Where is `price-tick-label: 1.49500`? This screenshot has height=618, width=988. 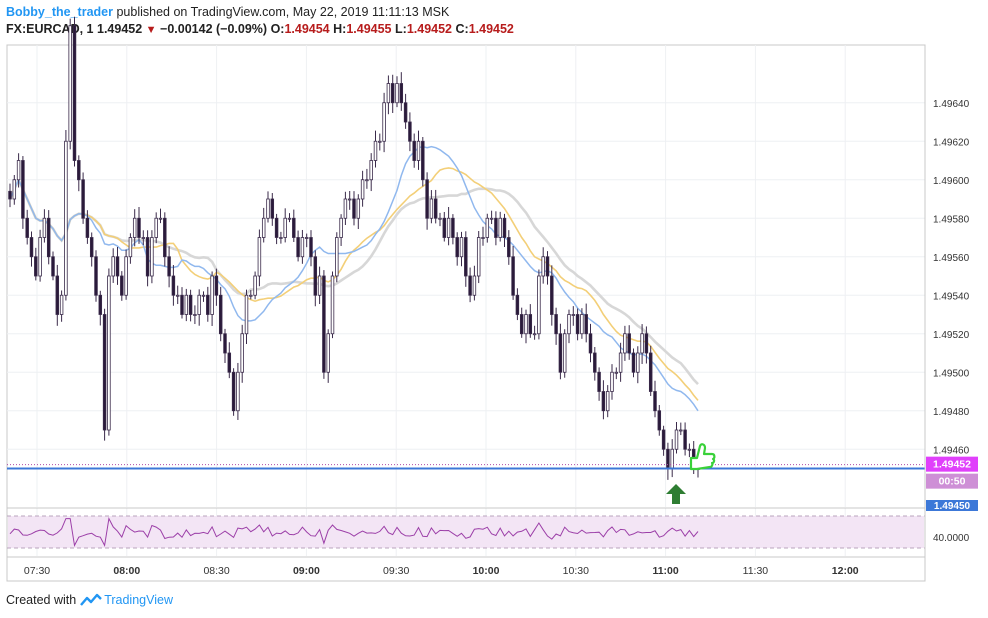 price-tick-label: 1.49500 is located at coordinates (951, 373).